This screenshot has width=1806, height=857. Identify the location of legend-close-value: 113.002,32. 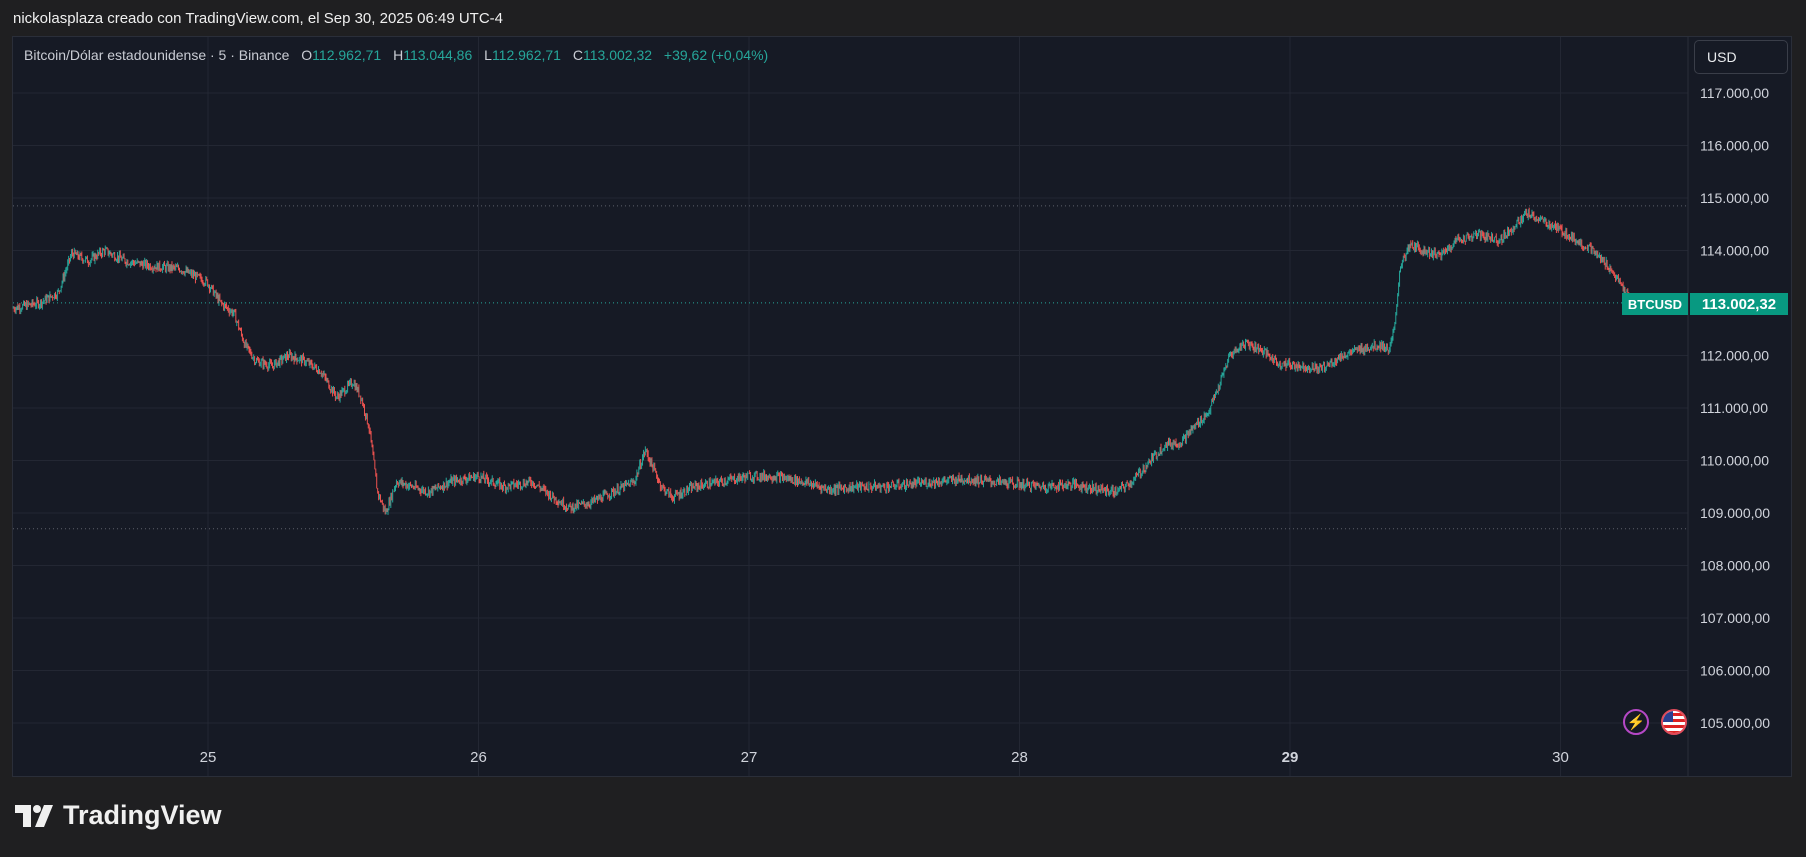
(617, 55).